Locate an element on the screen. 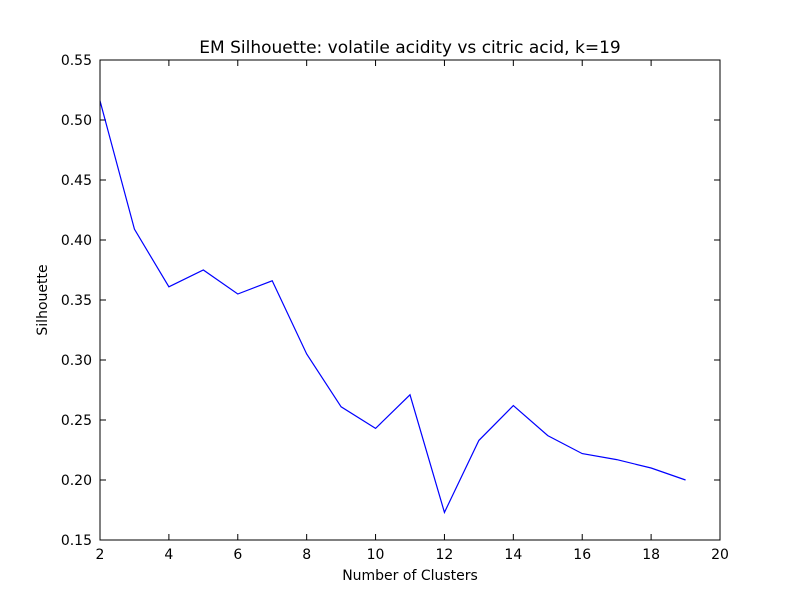 The height and width of the screenshot is (600, 800). x-tick-label: 16 is located at coordinates (582, 555).